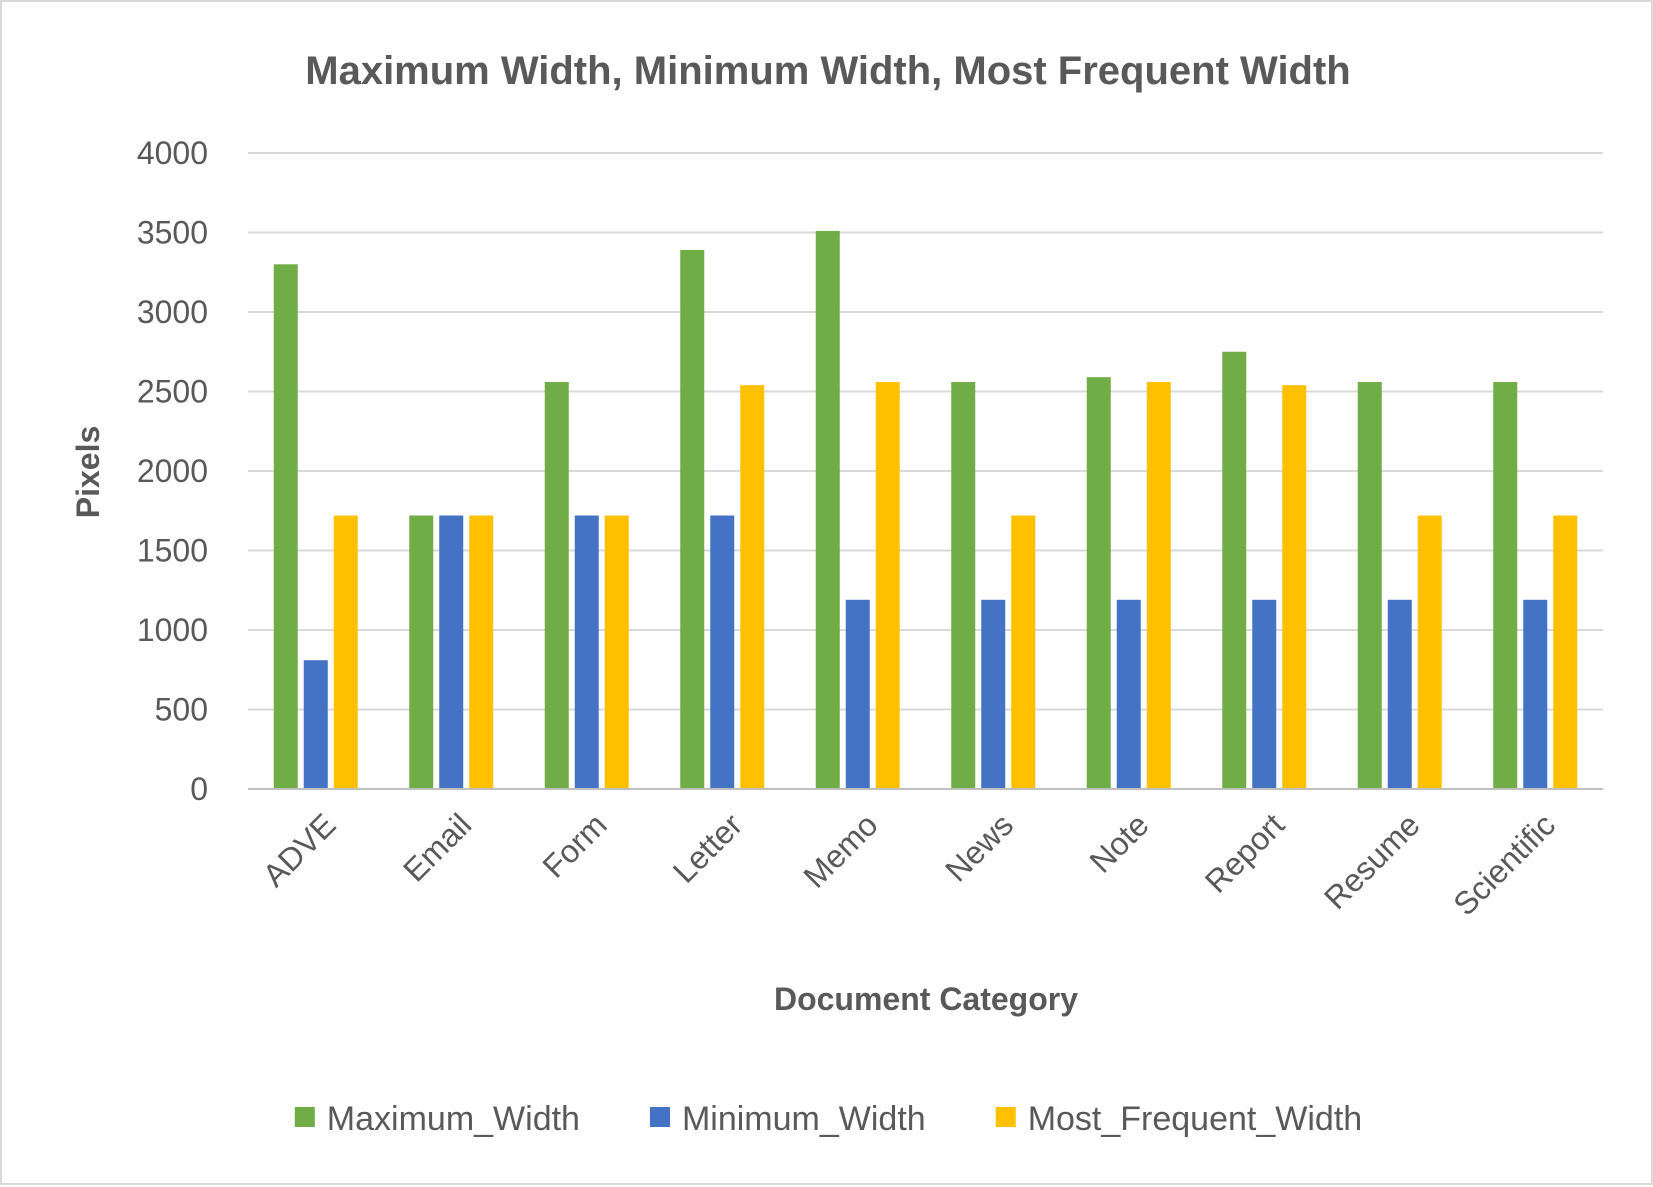 The image size is (1653, 1187). I want to click on y-tick-label: 0, so click(199, 789).